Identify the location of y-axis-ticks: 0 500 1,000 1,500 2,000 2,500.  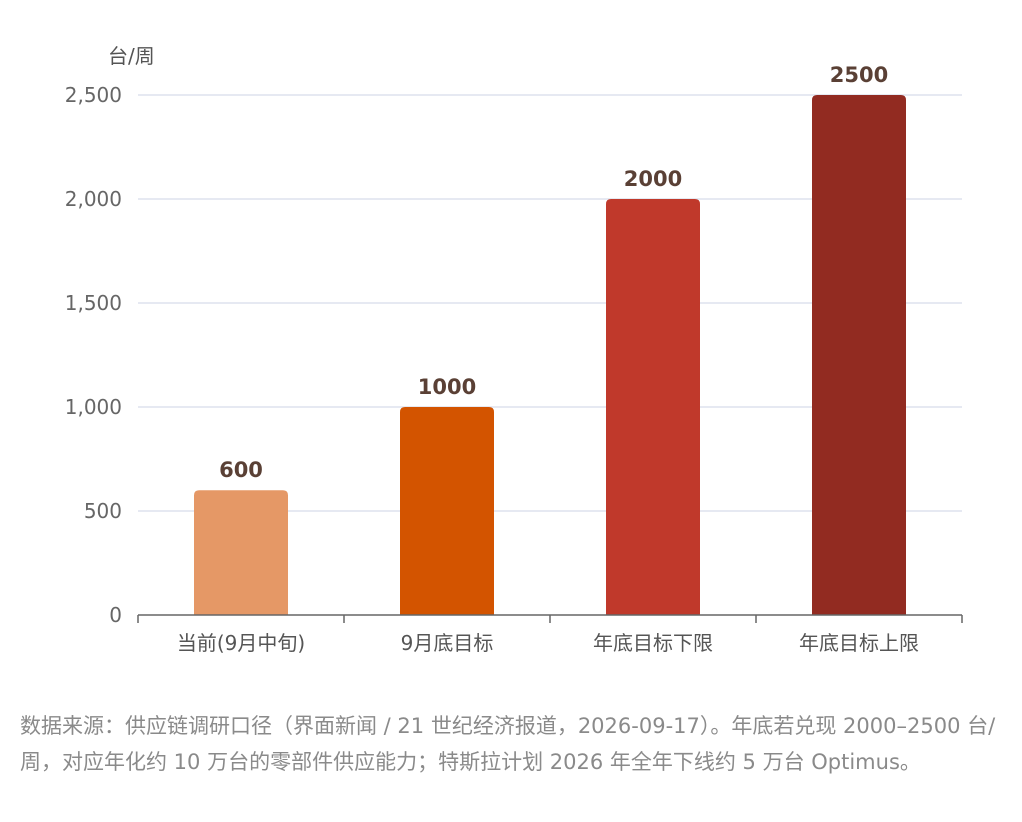
(93, 355).